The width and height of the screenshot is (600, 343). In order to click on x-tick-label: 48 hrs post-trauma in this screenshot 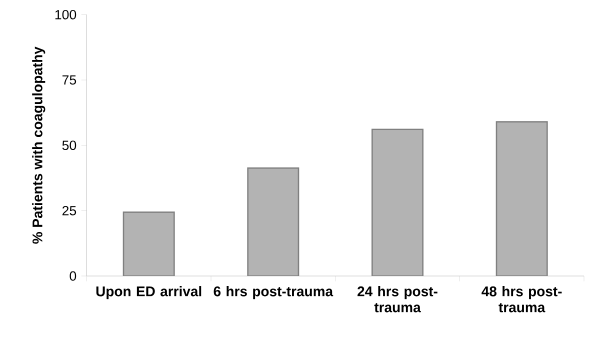, I will do `click(522, 299)`.